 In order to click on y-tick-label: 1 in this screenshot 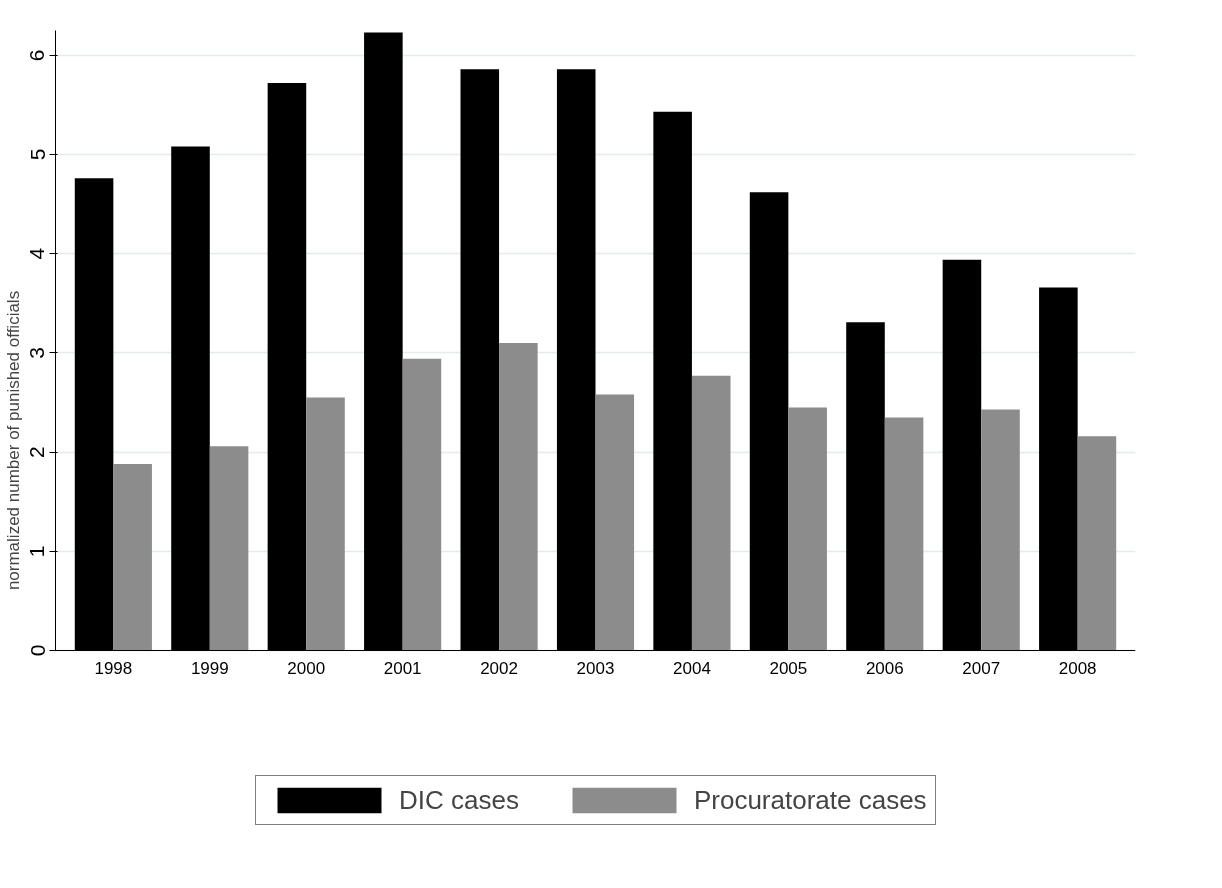, I will do `click(37, 551)`.